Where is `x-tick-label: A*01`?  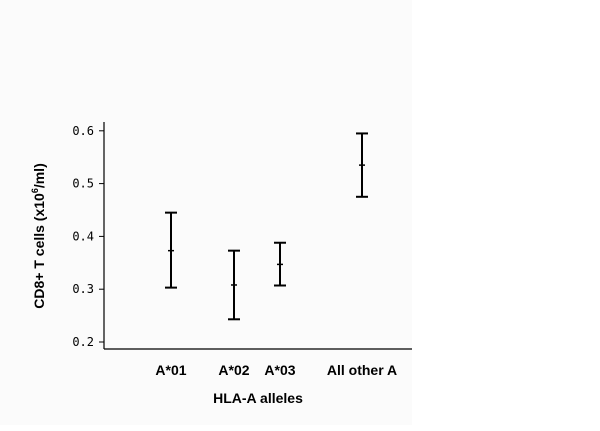
x-tick-label: A*01 is located at coordinates (170, 370).